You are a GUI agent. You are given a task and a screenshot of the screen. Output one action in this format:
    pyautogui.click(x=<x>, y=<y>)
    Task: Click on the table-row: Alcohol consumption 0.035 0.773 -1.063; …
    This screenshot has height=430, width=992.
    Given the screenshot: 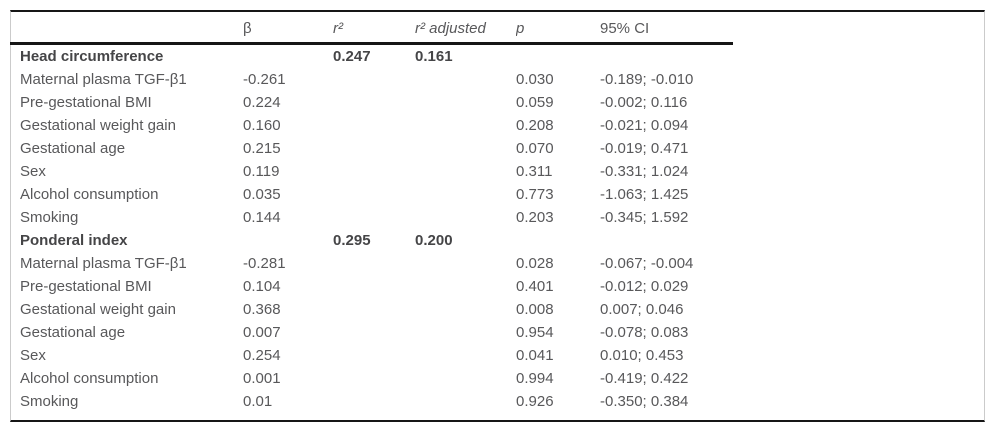 What is the action you would take?
    pyautogui.click(x=497, y=194)
    